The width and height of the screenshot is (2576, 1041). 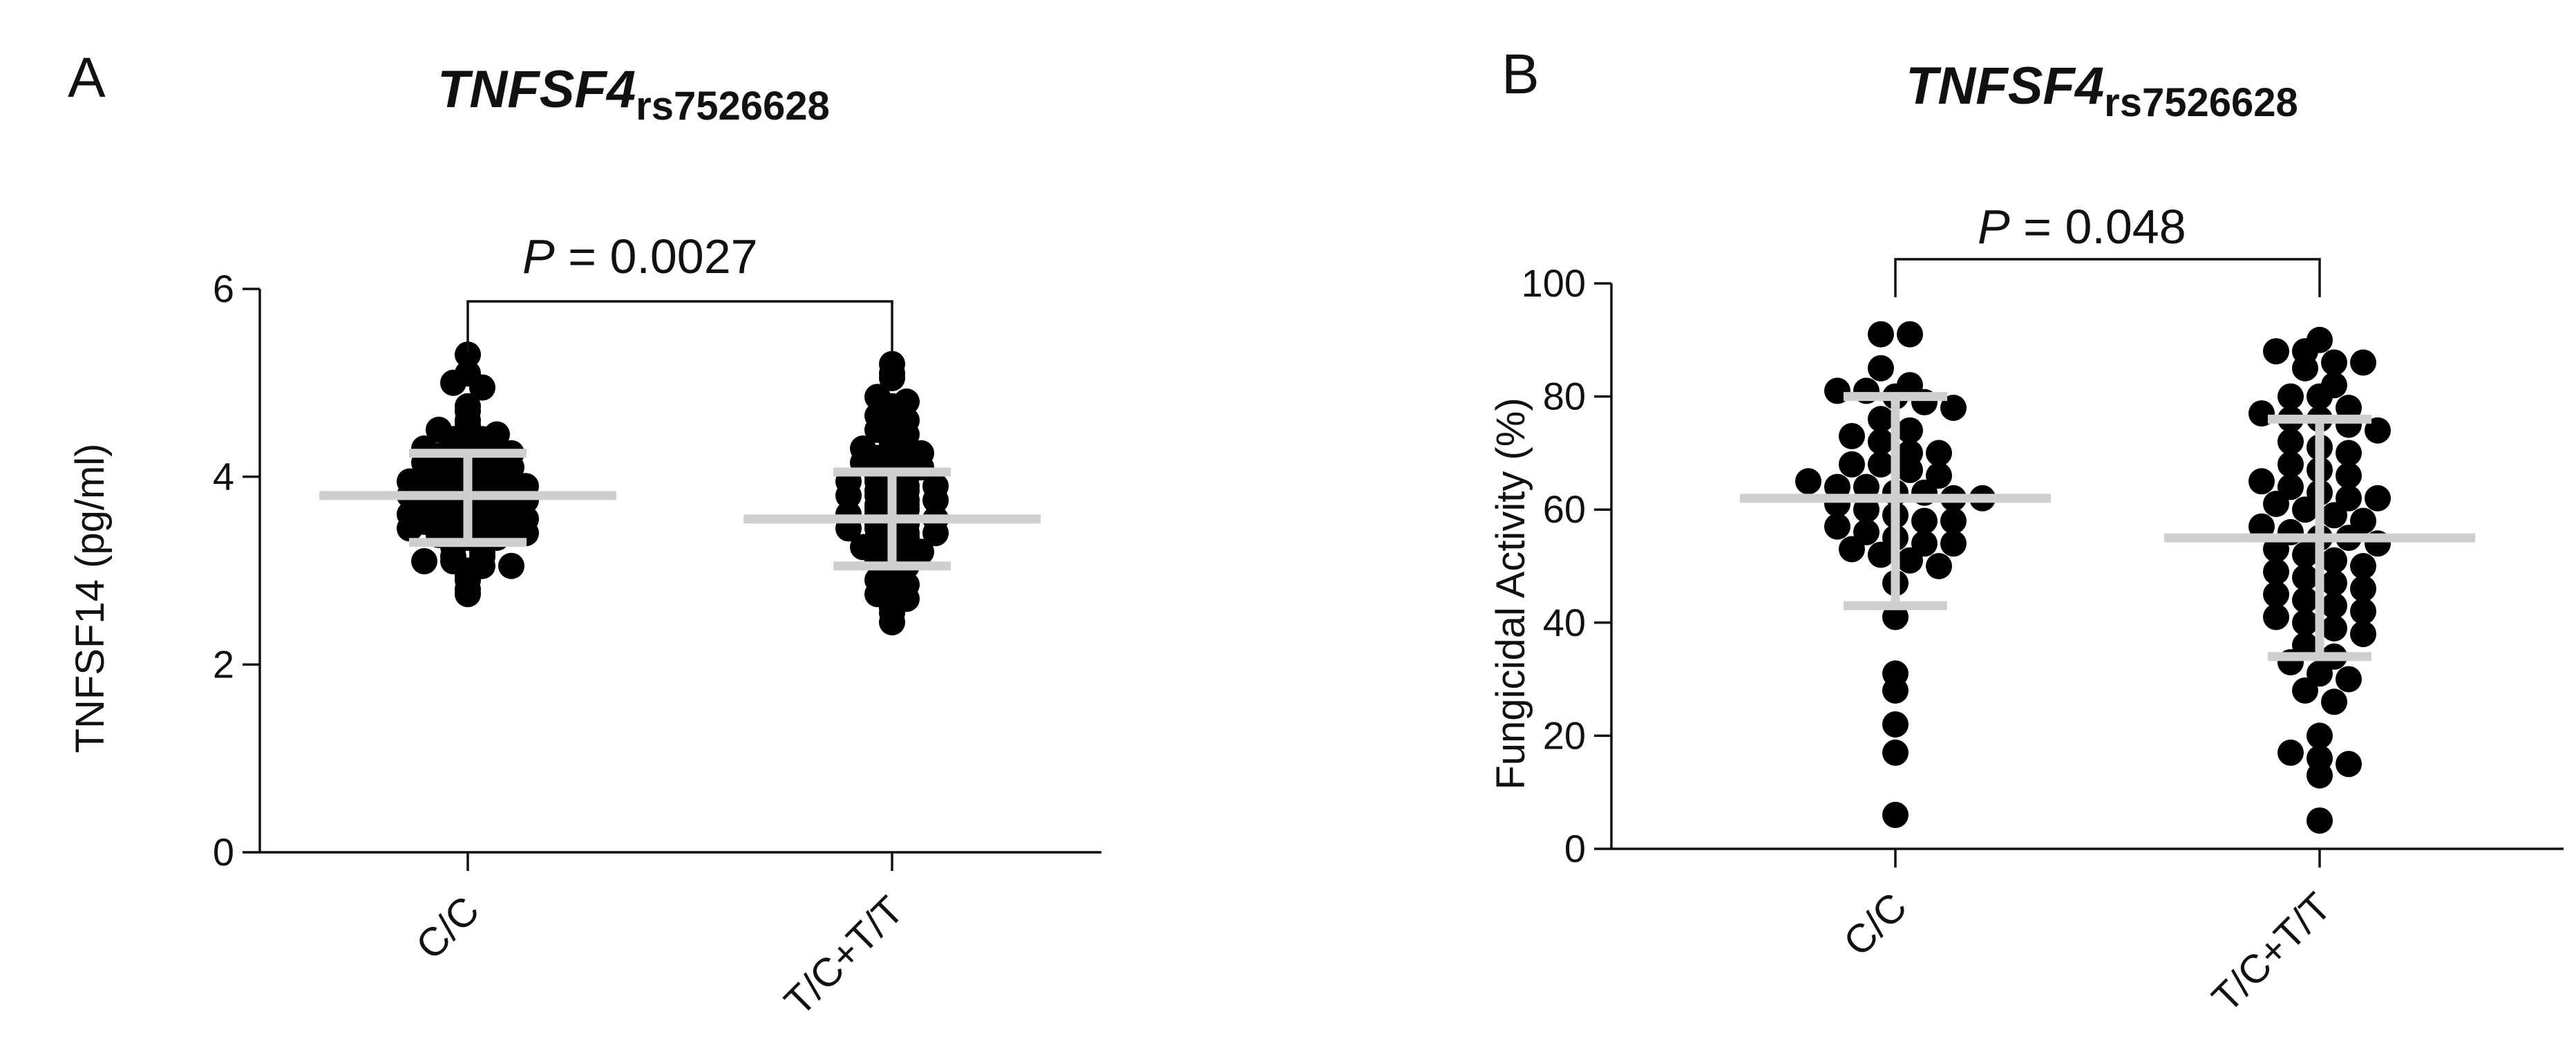 I want to click on panel-b-p-value-annotation: P = 0.048, so click(x=2107, y=249).